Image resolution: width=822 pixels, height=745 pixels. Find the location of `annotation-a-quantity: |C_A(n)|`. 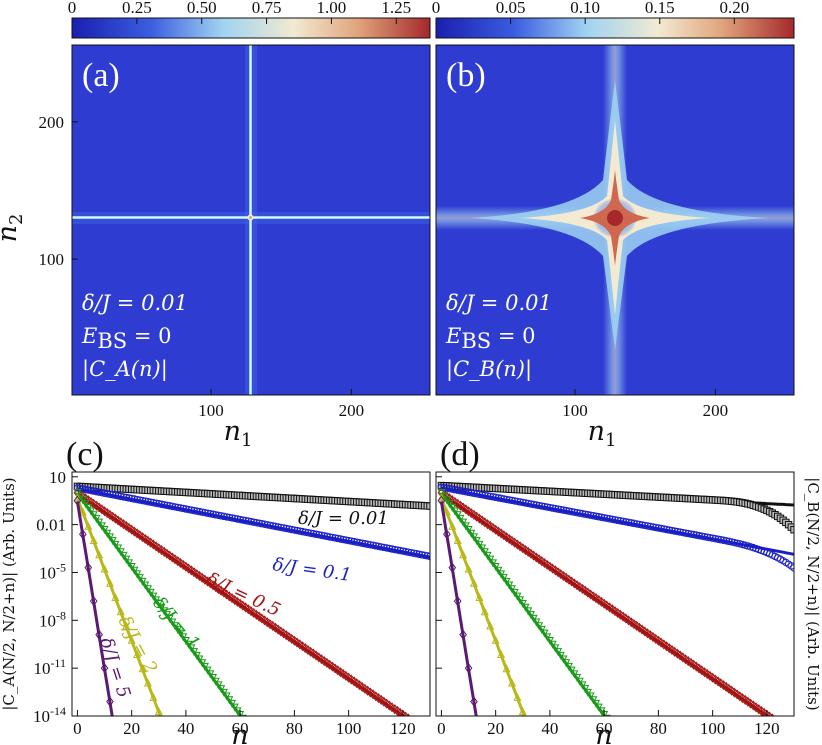

annotation-a-quantity: |C_A(n)| is located at coordinates (125, 369).